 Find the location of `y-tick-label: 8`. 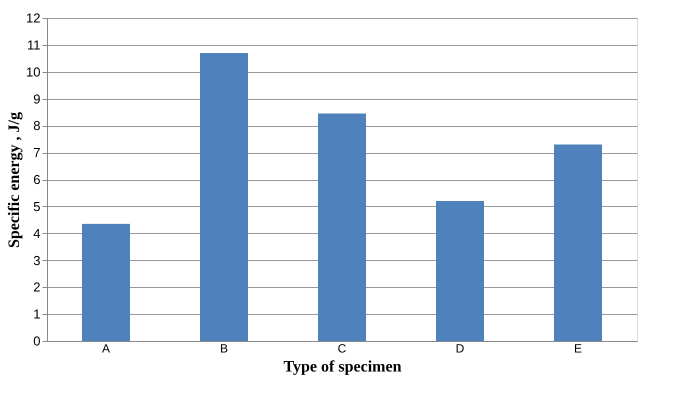

y-tick-label: 8 is located at coordinates (36, 126).